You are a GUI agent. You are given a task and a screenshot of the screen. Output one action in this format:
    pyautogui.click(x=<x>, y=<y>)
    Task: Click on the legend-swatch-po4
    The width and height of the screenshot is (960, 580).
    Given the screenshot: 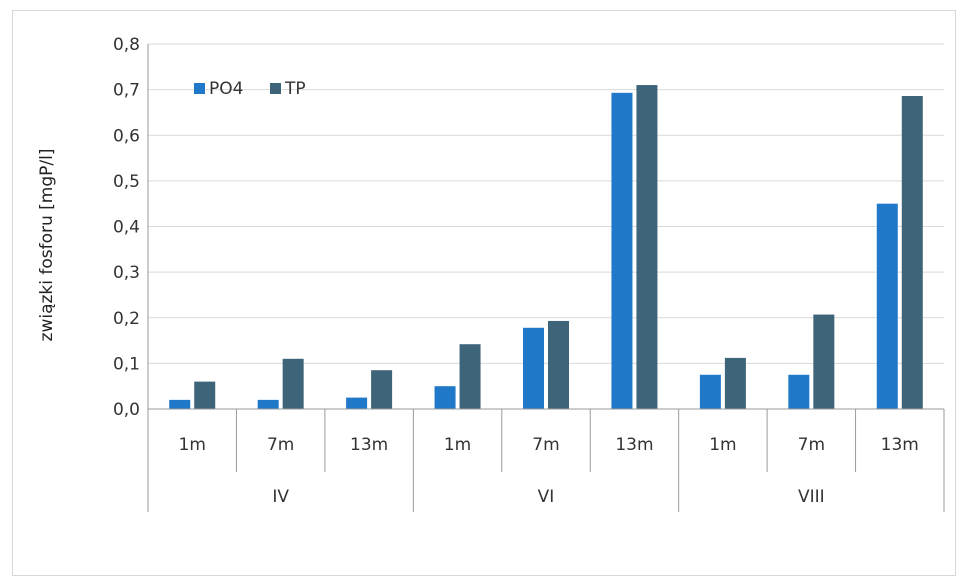 What is the action you would take?
    pyautogui.click(x=199, y=88)
    